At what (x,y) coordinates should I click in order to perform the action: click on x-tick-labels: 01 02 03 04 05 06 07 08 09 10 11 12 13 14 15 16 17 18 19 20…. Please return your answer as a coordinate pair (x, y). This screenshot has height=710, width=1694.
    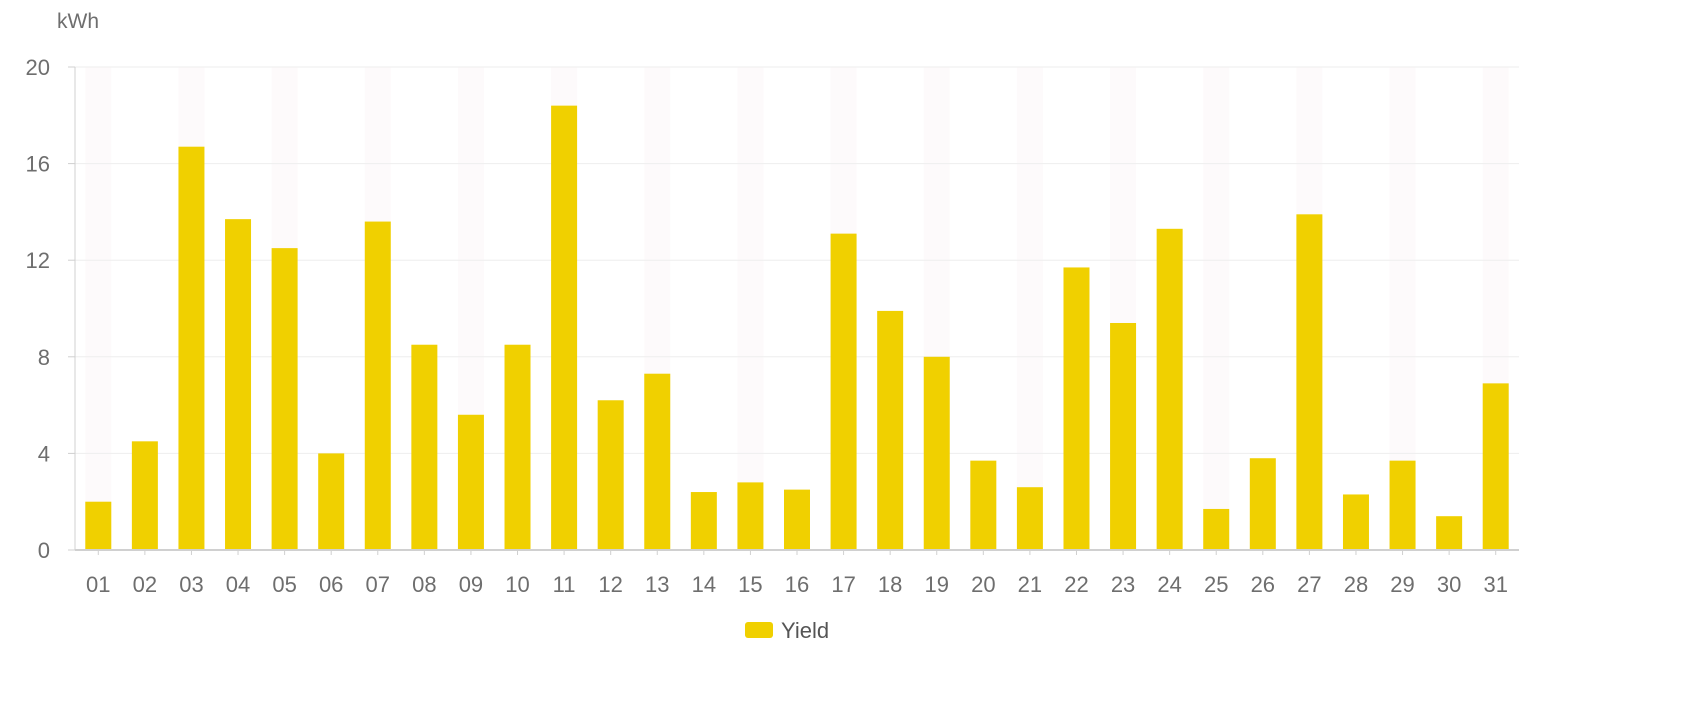
    Looking at the image, I should click on (797, 584).